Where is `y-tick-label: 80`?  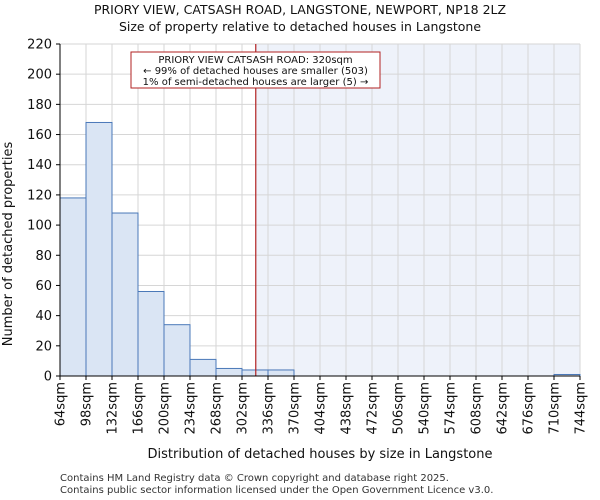
y-tick-label: 80 is located at coordinates (43, 256).